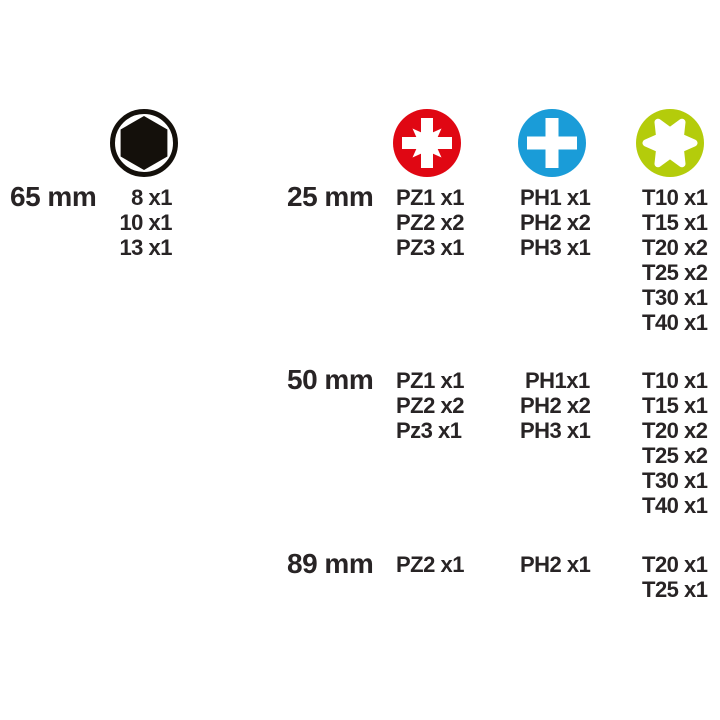  I want to click on phillips-qty-column: PH2 x1, so click(555, 564).